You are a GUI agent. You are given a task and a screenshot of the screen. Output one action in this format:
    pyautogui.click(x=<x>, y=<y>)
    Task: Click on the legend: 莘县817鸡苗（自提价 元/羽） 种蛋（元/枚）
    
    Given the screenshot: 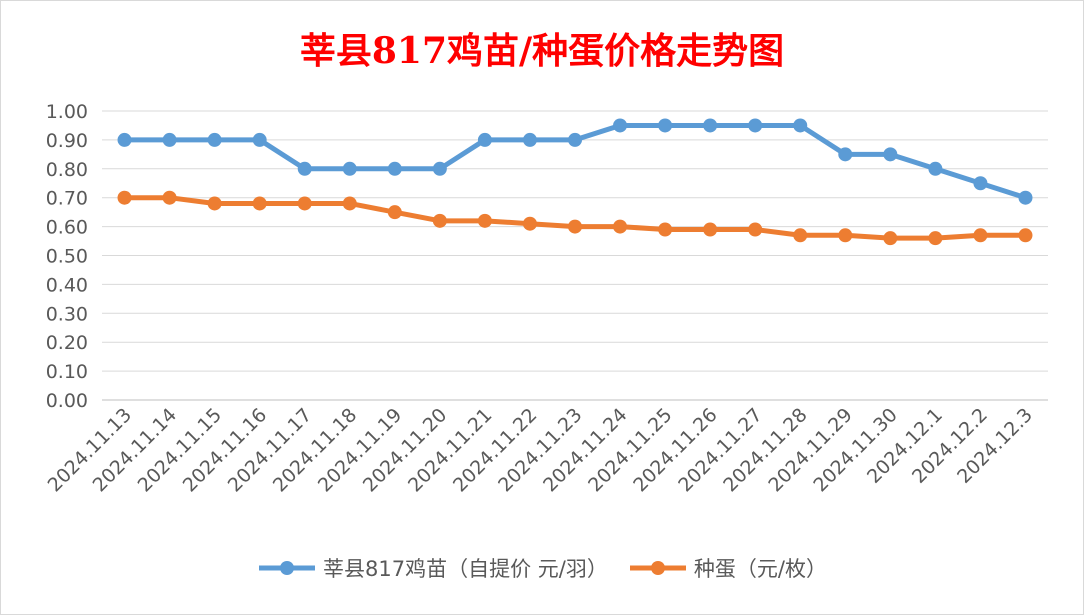 What is the action you would take?
    pyautogui.click(x=542, y=568)
    